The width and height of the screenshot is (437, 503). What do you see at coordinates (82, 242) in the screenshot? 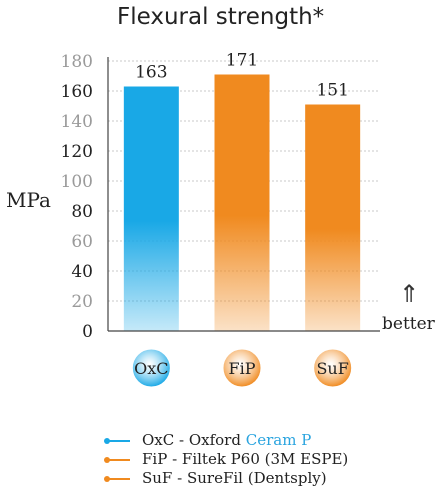
I see `y-tick-label: 60` at bounding box center [82, 242].